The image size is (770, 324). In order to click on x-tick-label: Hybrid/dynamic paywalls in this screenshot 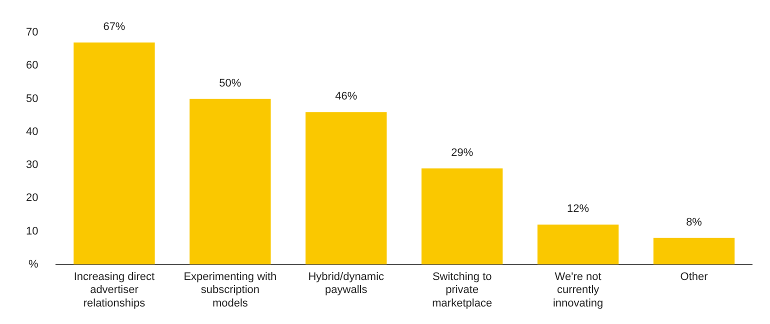, I will do `click(346, 283)`.